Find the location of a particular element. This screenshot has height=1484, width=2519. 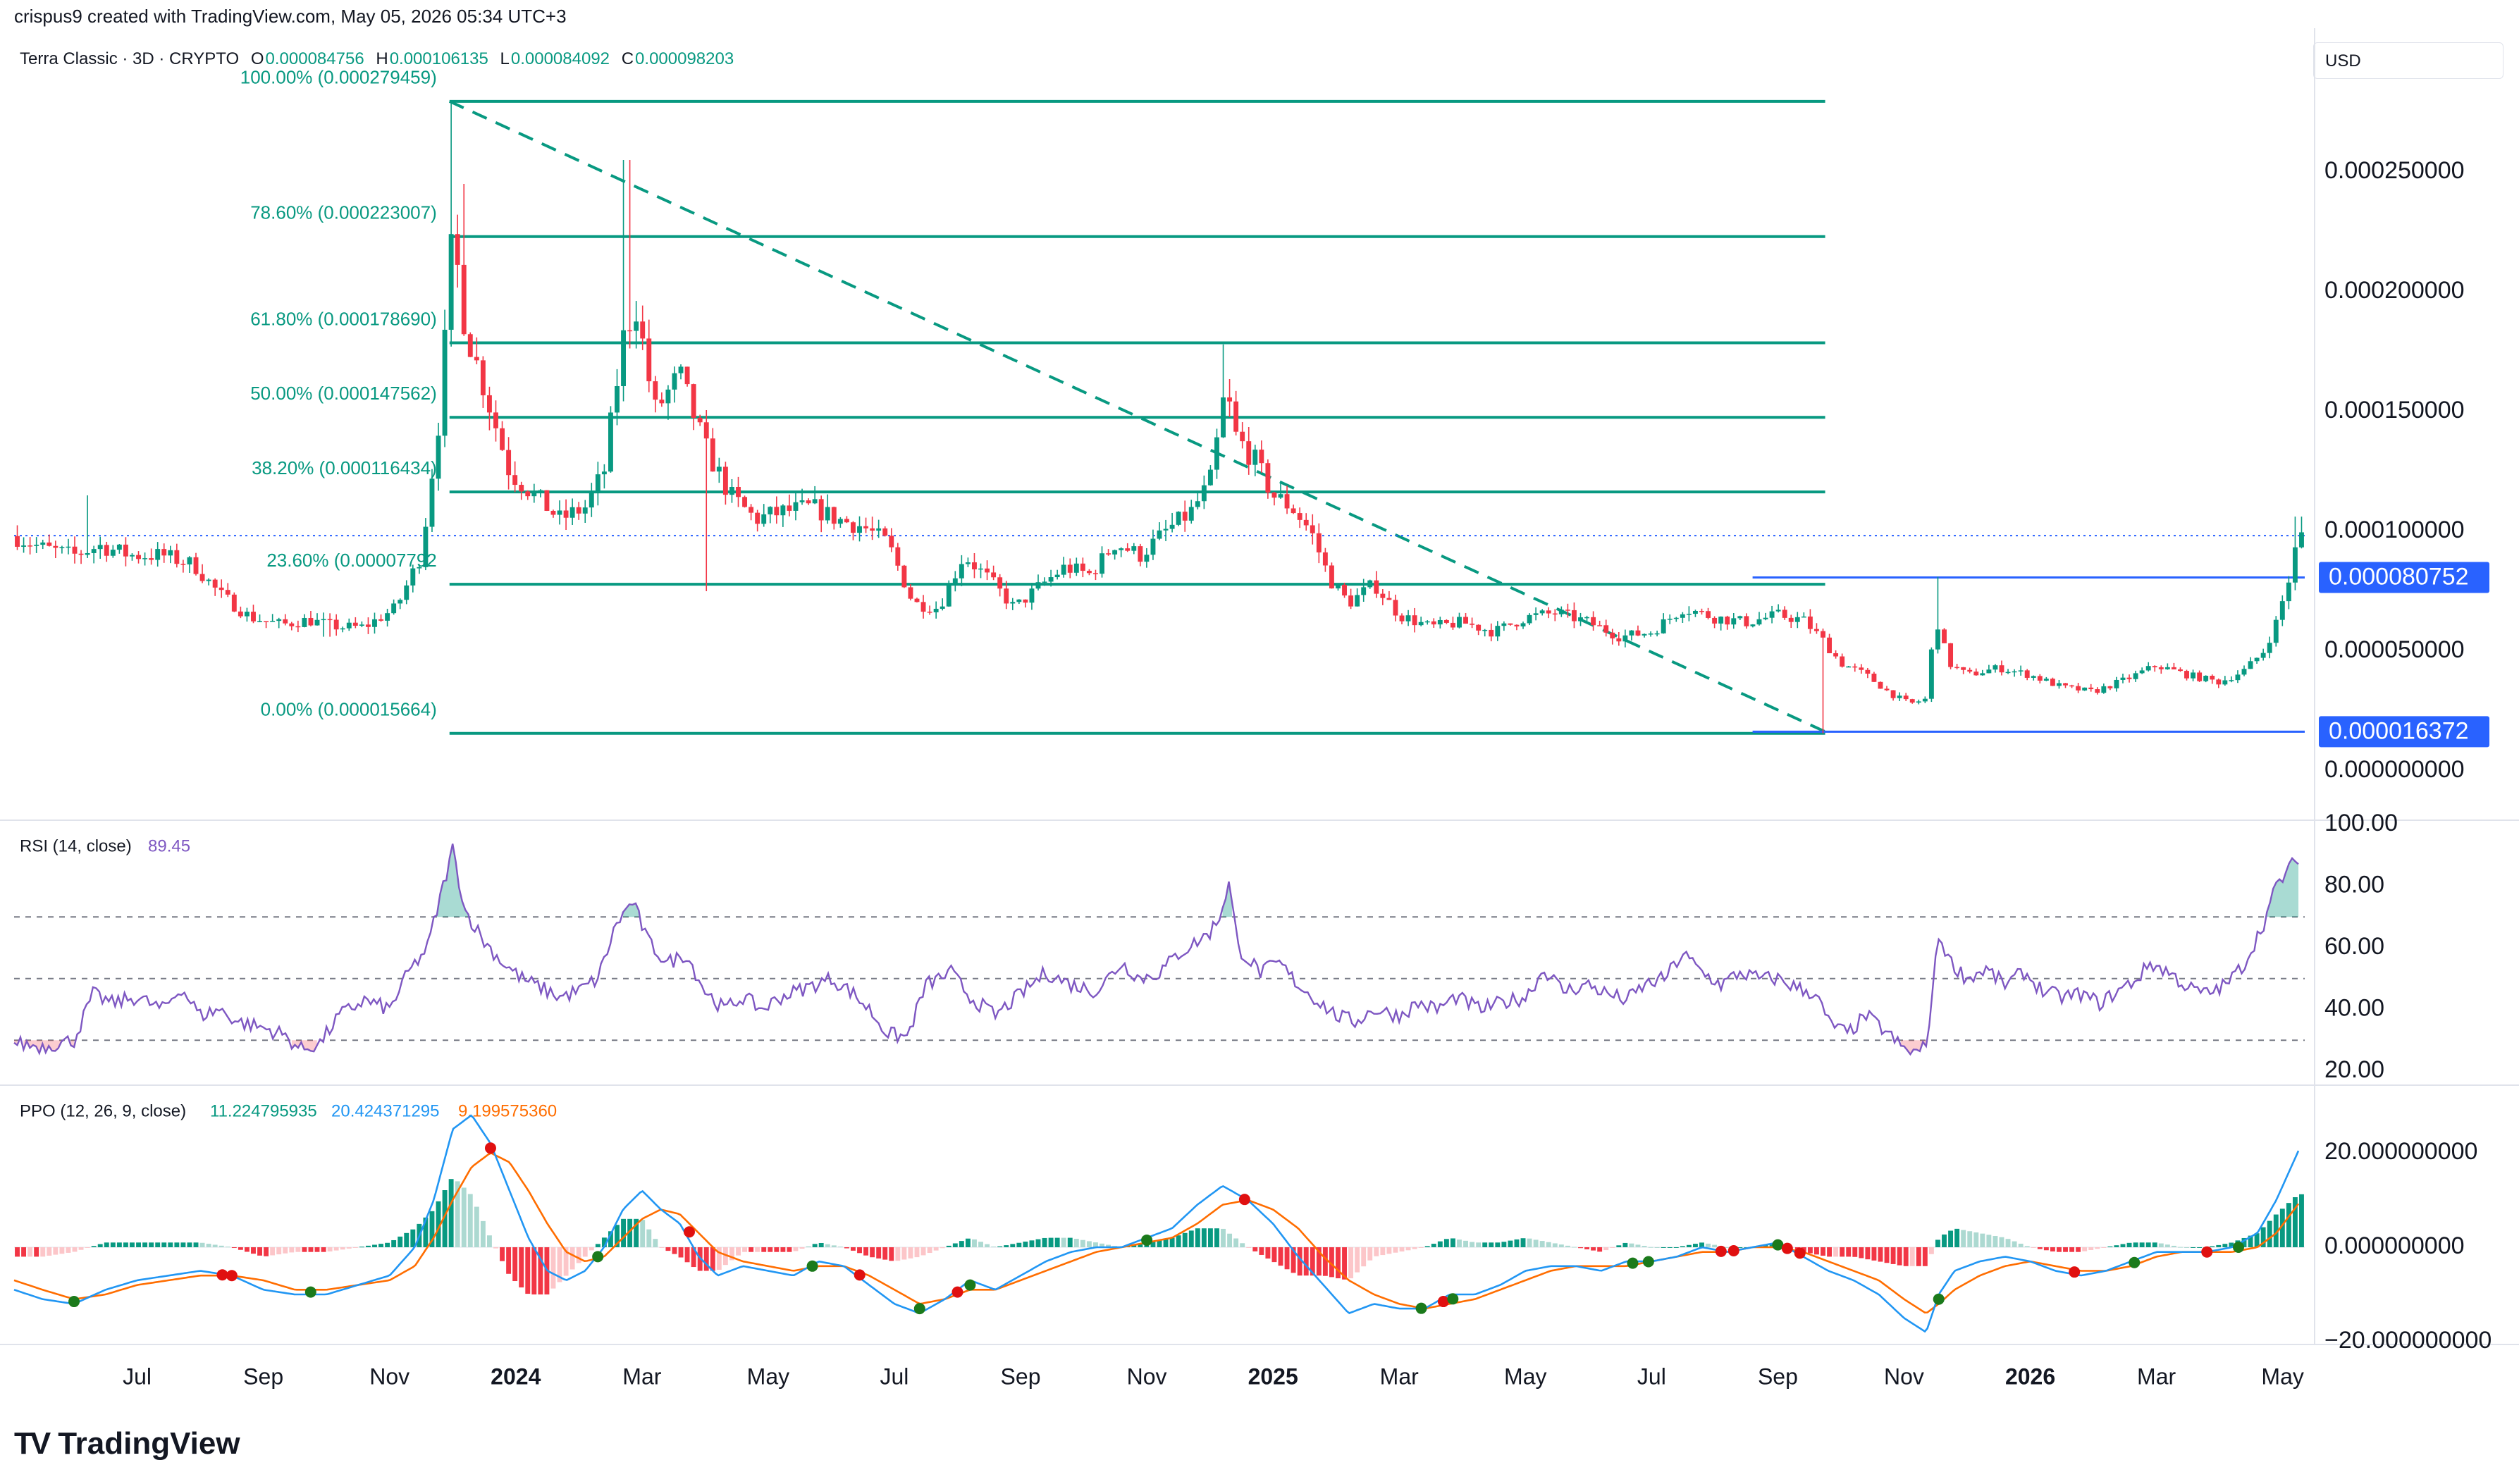

time-tick-label: Nov is located at coordinates (1147, 1376).